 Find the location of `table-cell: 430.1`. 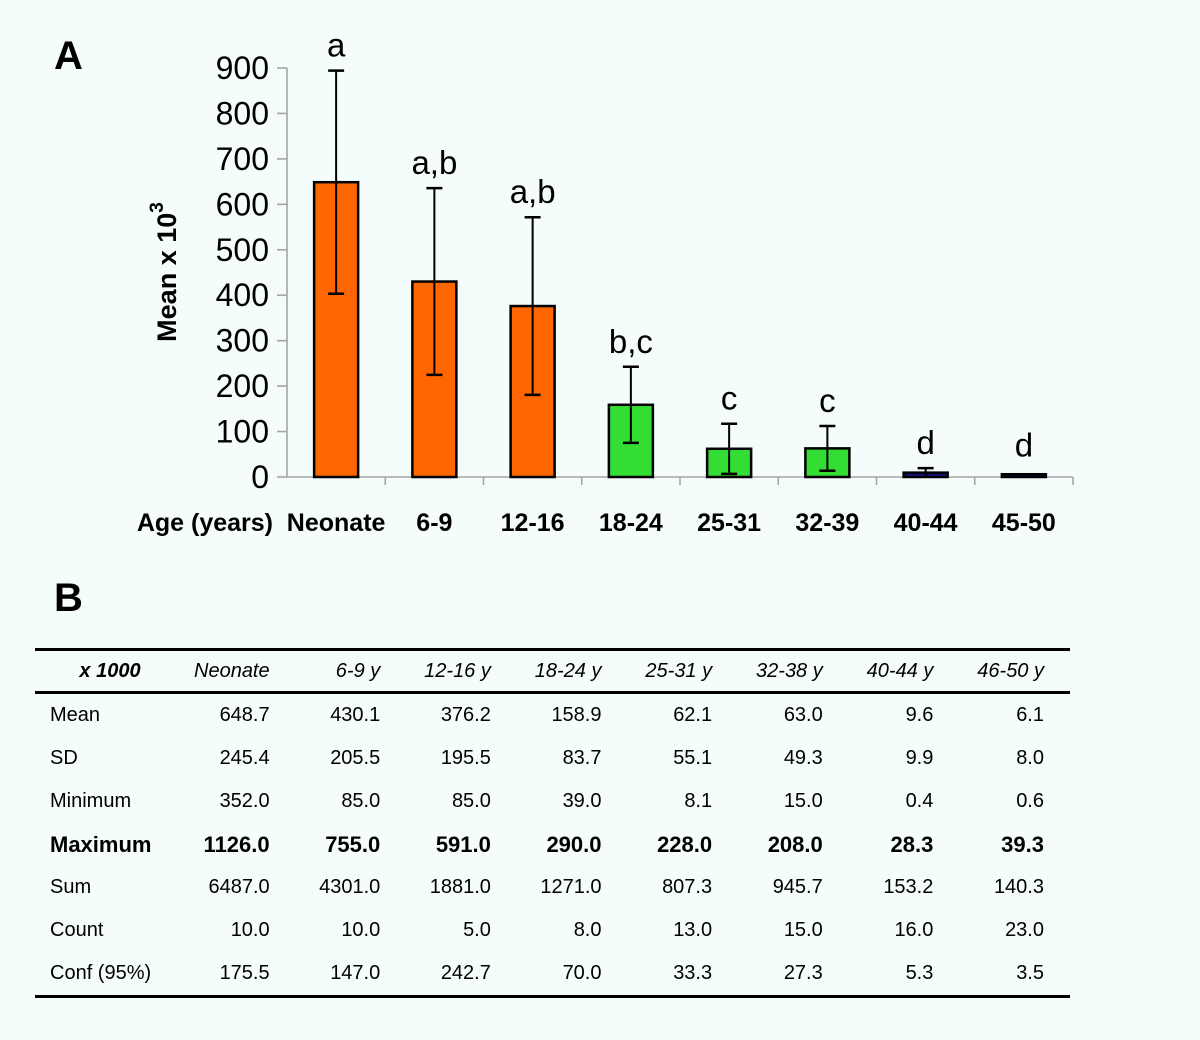

table-cell: 430.1 is located at coordinates (355, 715).